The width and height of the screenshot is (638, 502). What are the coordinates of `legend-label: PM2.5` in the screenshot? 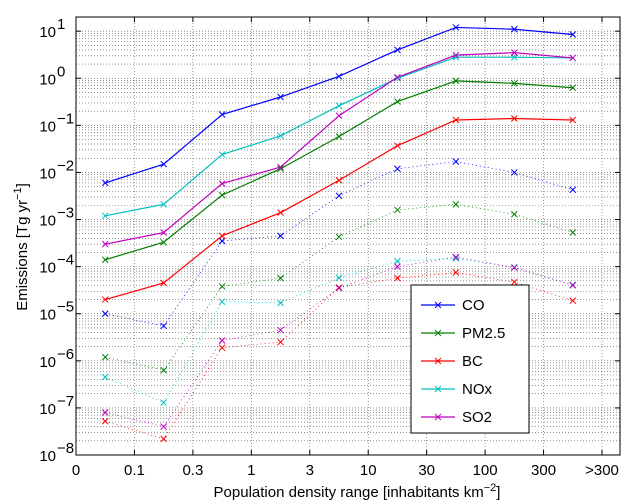 It's located at (483, 333).